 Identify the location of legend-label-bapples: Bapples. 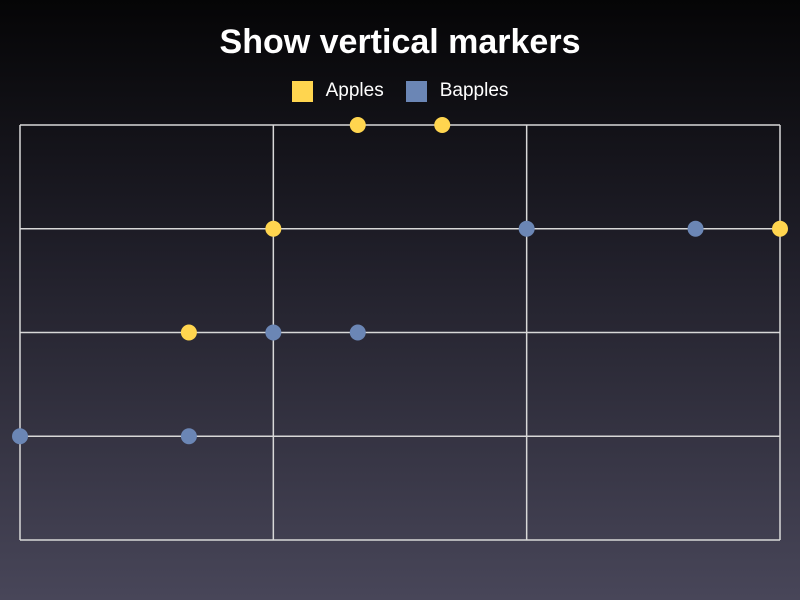
(474, 90).